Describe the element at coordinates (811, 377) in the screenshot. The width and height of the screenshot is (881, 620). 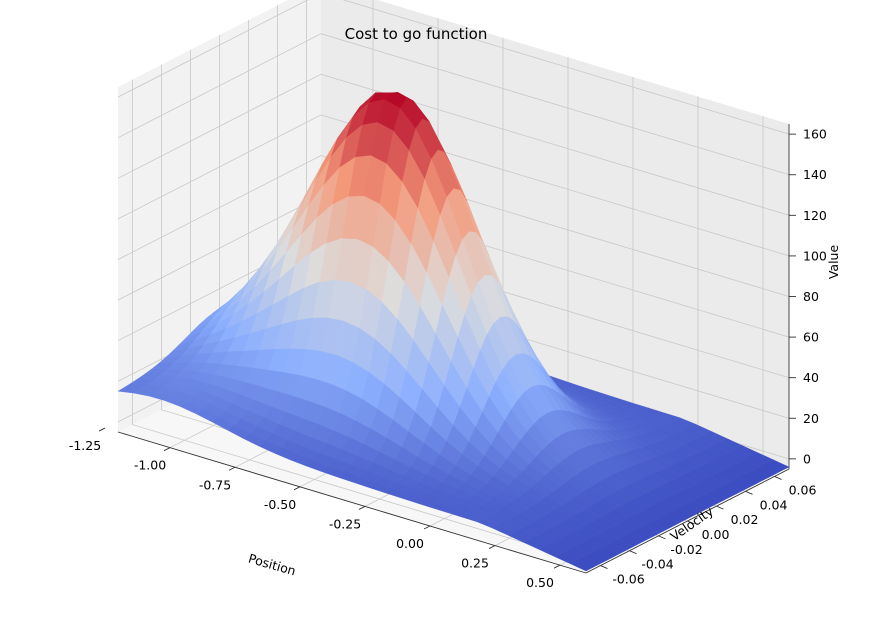
I see `z-tick-label: 40` at that location.